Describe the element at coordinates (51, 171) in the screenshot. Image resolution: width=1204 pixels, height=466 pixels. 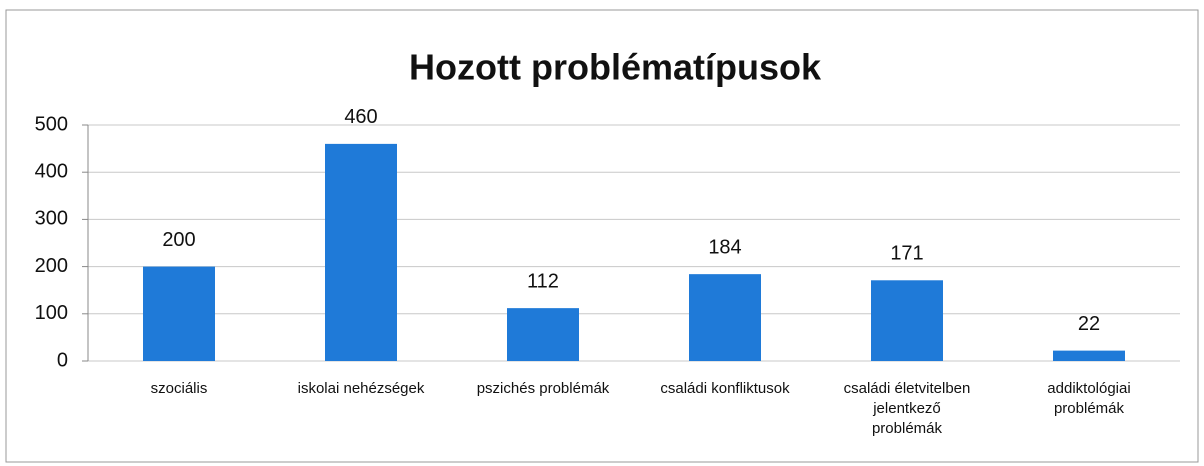
I see `y-tick-label: 400` at that location.